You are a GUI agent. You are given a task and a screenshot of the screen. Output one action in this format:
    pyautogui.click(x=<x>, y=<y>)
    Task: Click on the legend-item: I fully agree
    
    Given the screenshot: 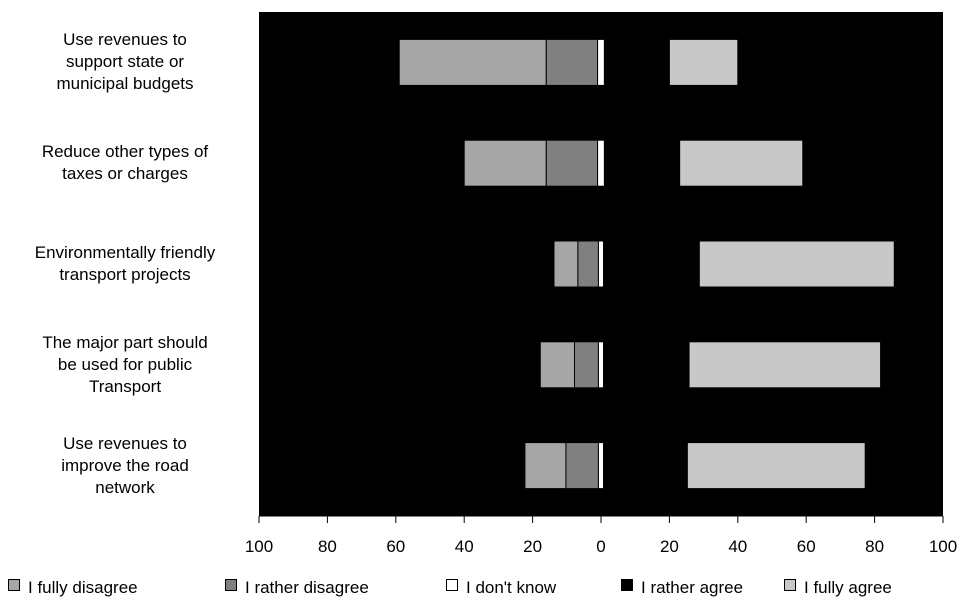 What is the action you would take?
    pyautogui.click(x=838, y=588)
    